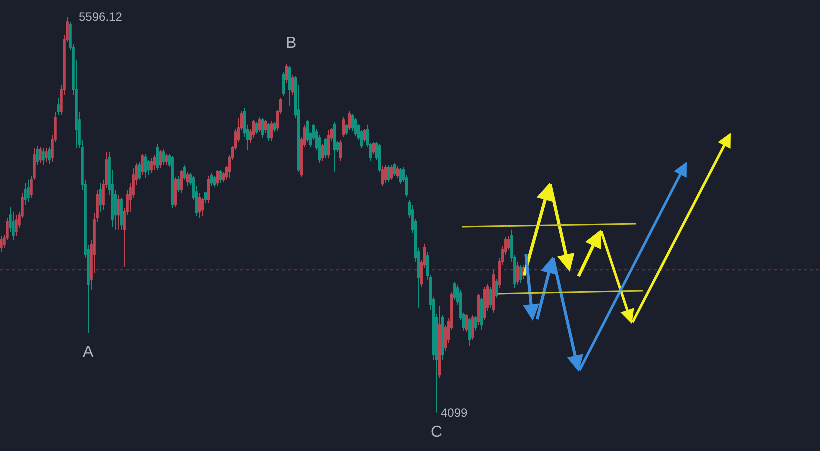 Image resolution: width=820 pixels, height=451 pixels. Describe the element at coordinates (88, 352) in the screenshot. I see `annotation: A` at that location.